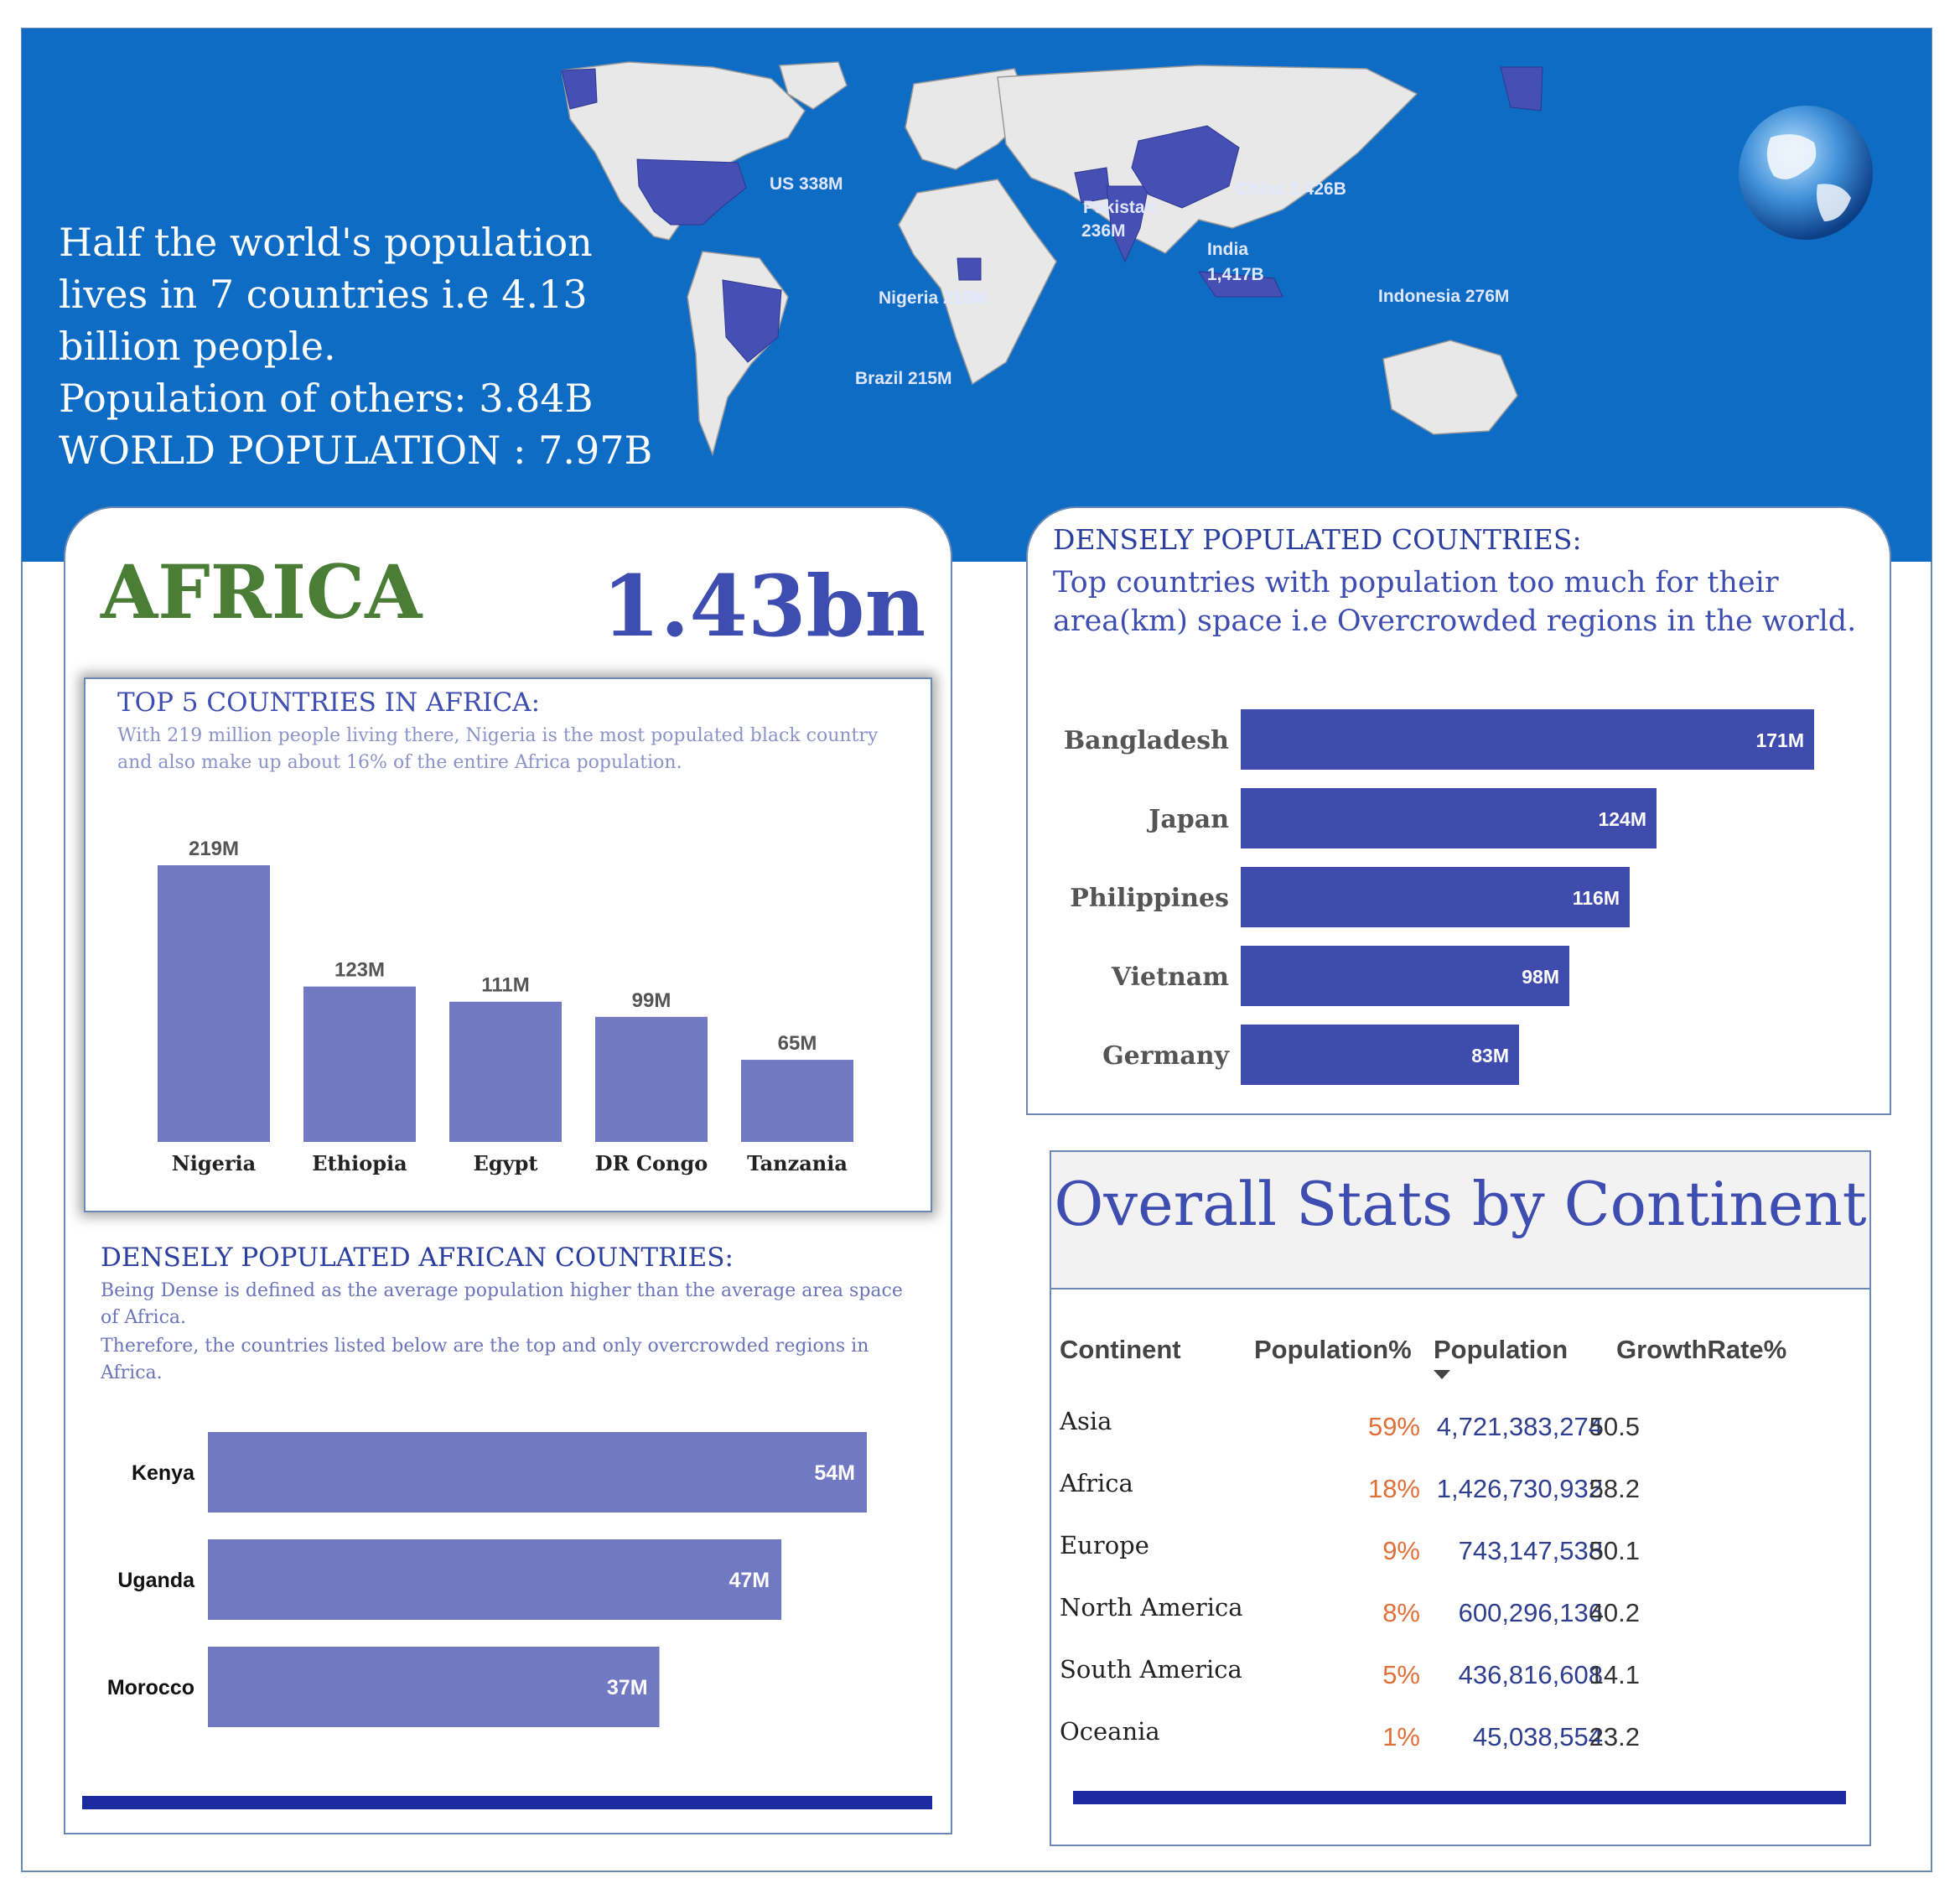 This screenshot has height=1894, width=1960. I want to click on map-label-brazil: Brazil 215M, so click(903, 379).